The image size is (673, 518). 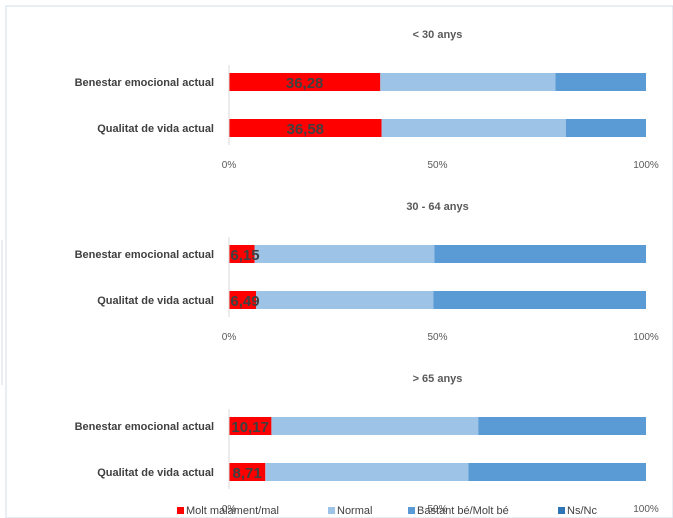 I want to click on data-label: 10,17, so click(x=250, y=427).